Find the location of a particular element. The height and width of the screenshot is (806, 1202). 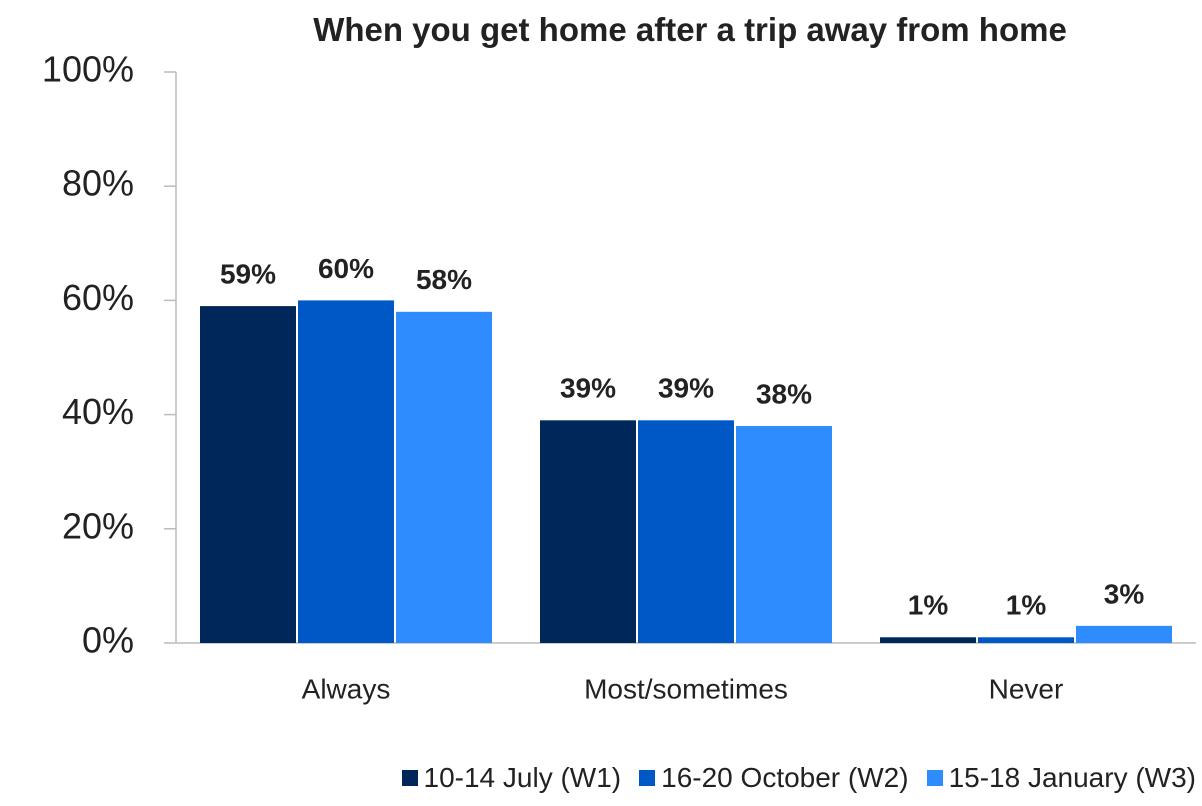

y-tick-label: 60% is located at coordinates (98, 297).